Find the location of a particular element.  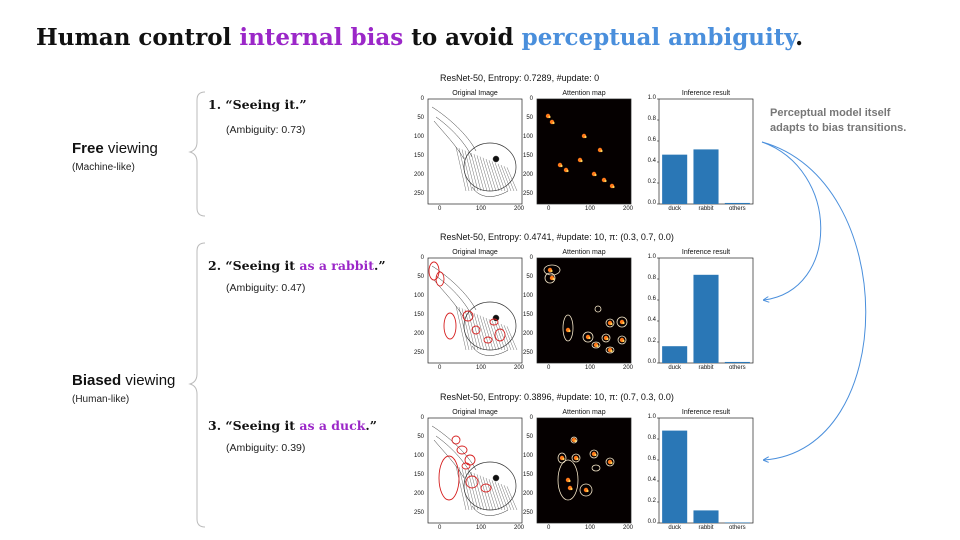

chart-y-tick-2-3: 0.6 is located at coordinates (651, 299).